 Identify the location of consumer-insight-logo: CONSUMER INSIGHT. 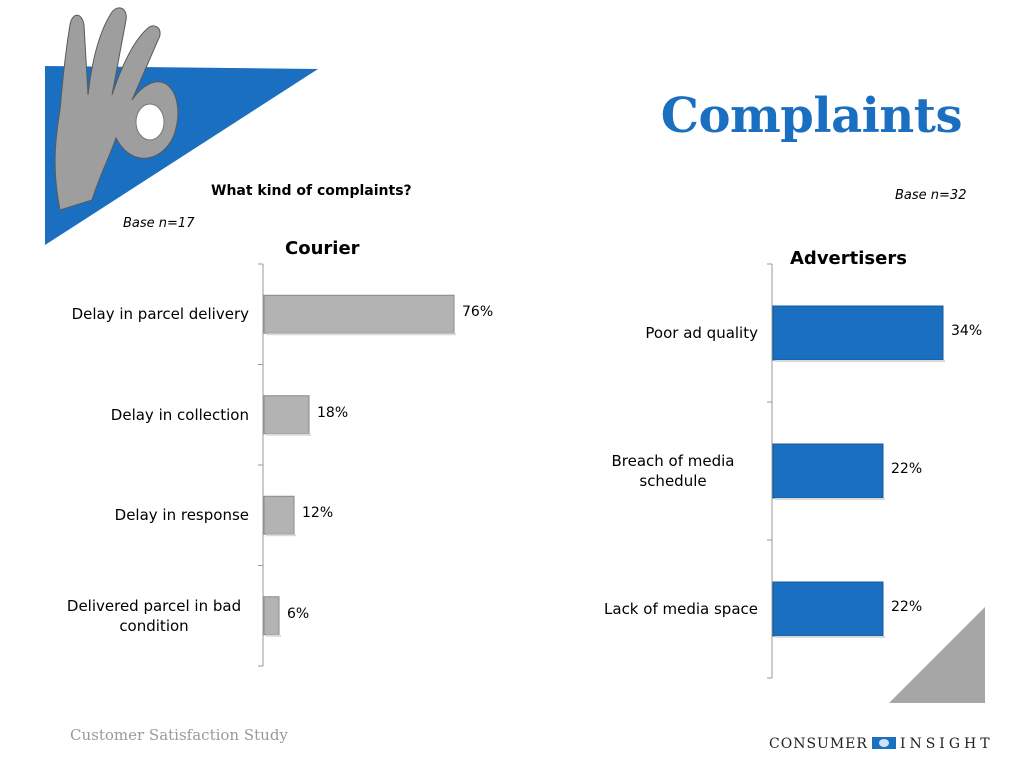
(881, 744).